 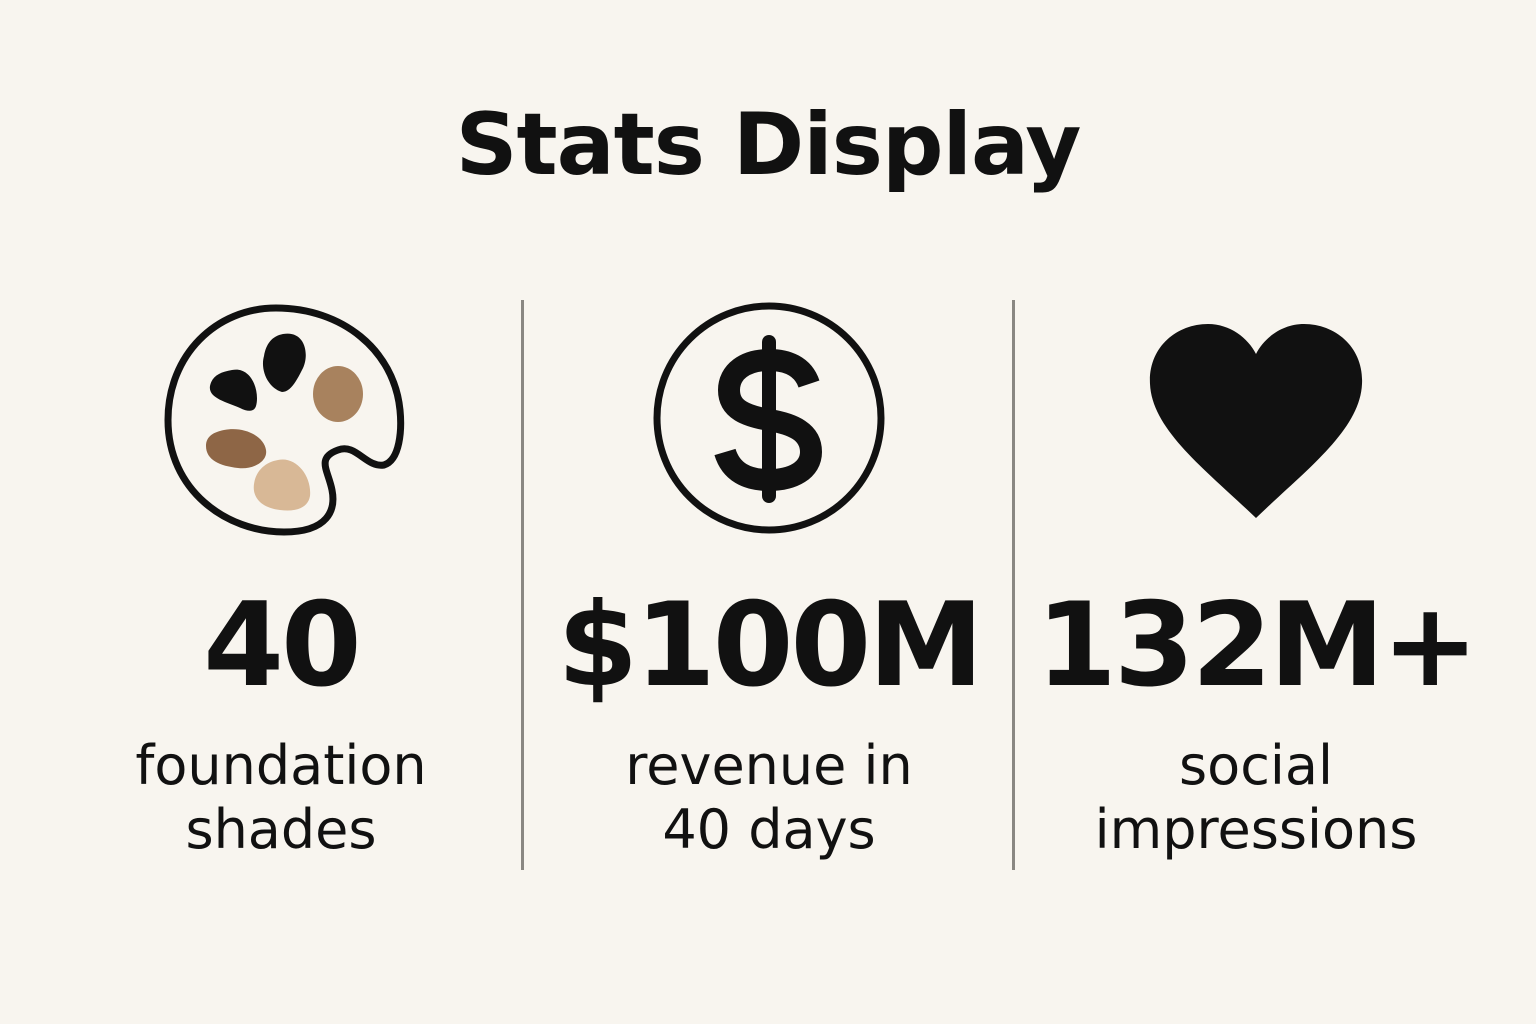 What do you see at coordinates (769, 765) in the screenshot?
I see `stat-label-line: revenue in` at bounding box center [769, 765].